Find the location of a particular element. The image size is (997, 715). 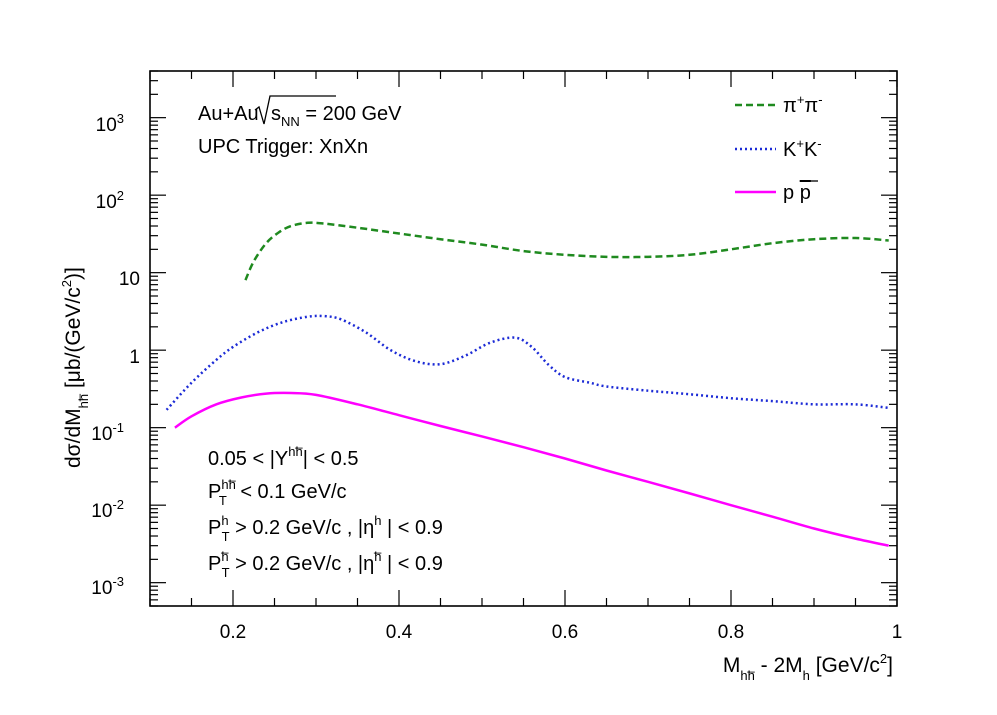

sqrt-symbol is located at coordinates (295, 110).